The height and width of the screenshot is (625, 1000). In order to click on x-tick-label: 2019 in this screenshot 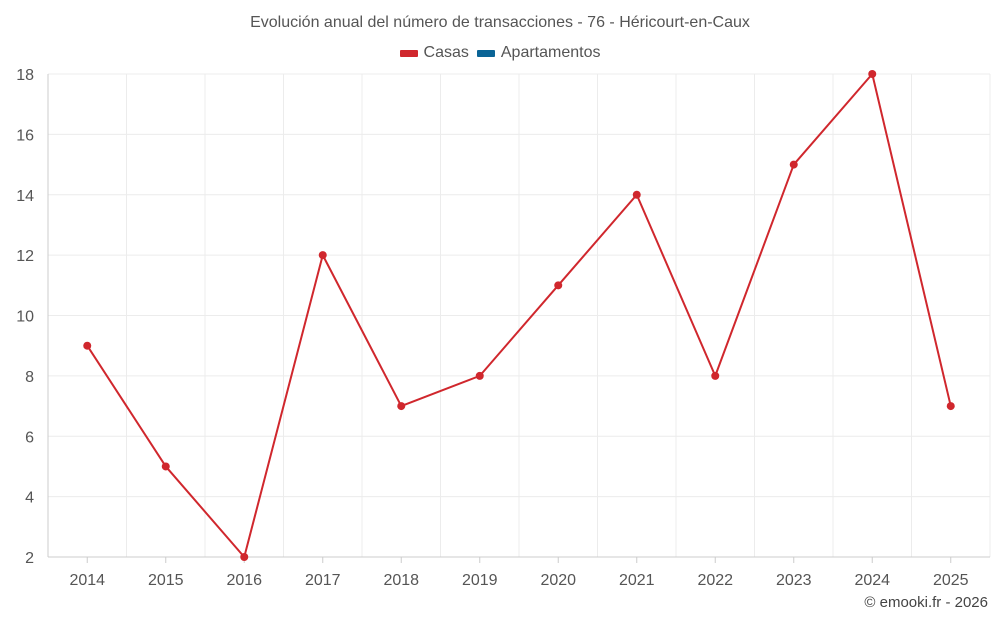, I will do `click(480, 580)`.